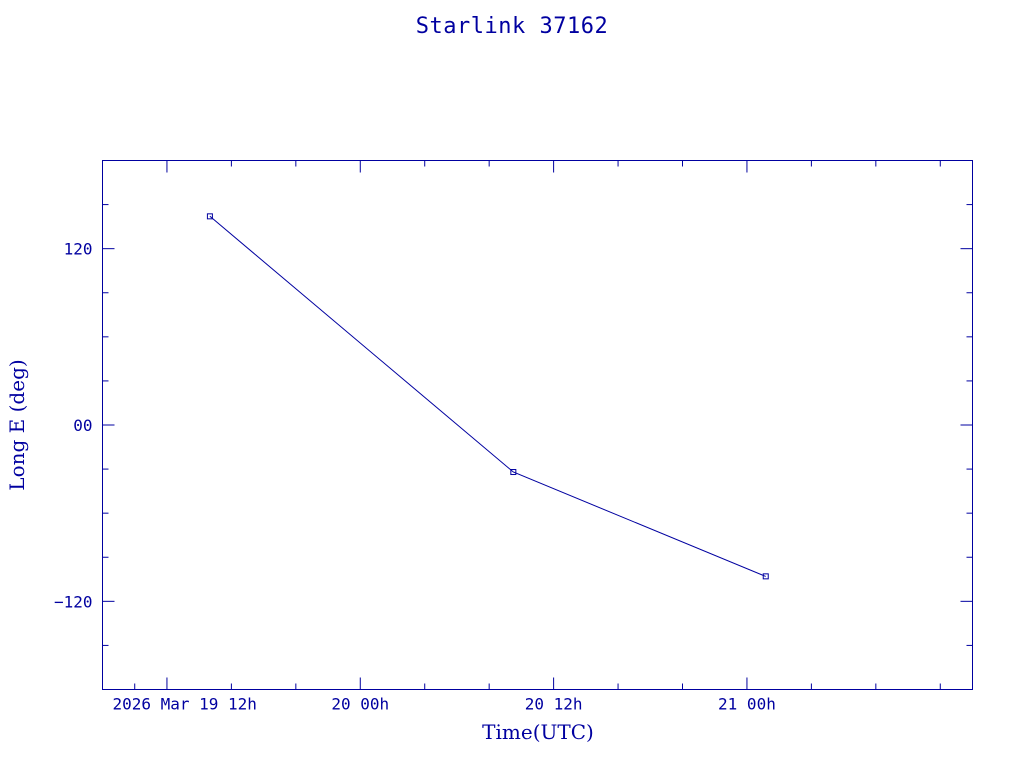  I want to click on y-tick-label: −120, so click(73, 601).